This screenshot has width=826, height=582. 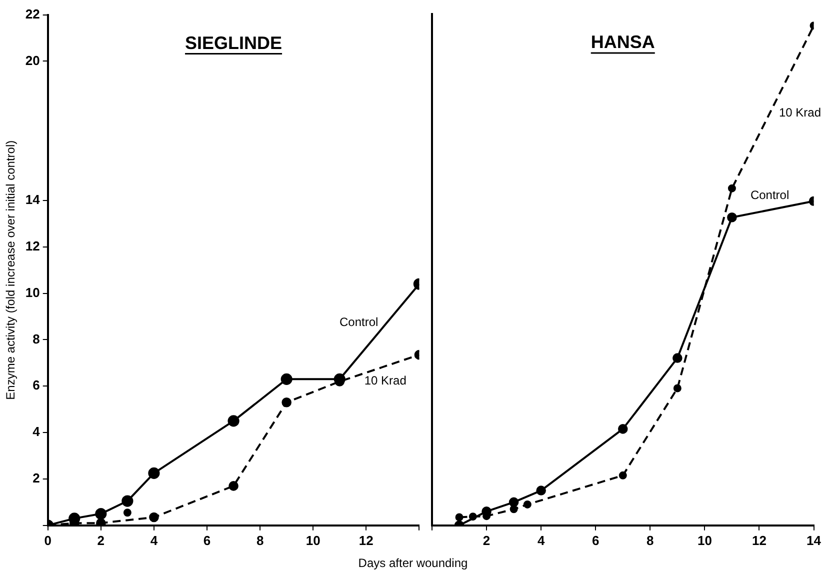 What do you see at coordinates (32, 292) in the screenshot?
I see `y-tick-label: 10` at bounding box center [32, 292].